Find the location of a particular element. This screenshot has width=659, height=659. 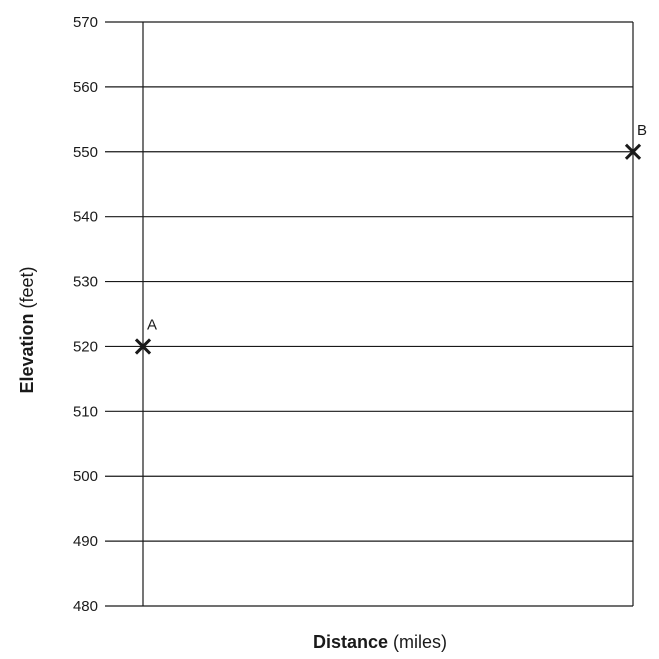

y-axis-title-unit: (feet) is located at coordinates (27, 289).